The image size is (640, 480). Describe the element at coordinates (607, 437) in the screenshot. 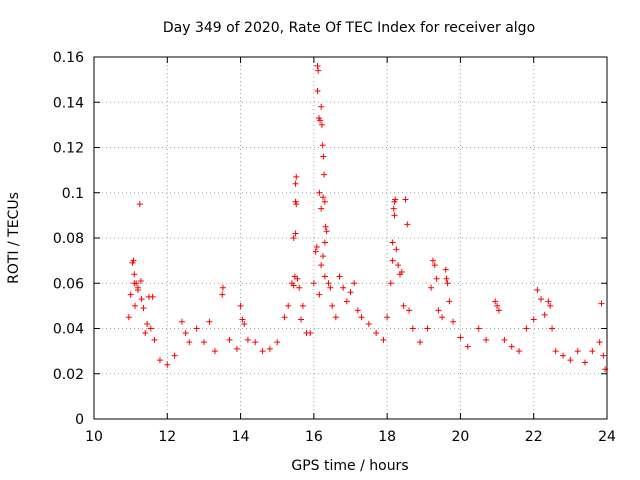

I see `x-tick-label: 24` at that location.